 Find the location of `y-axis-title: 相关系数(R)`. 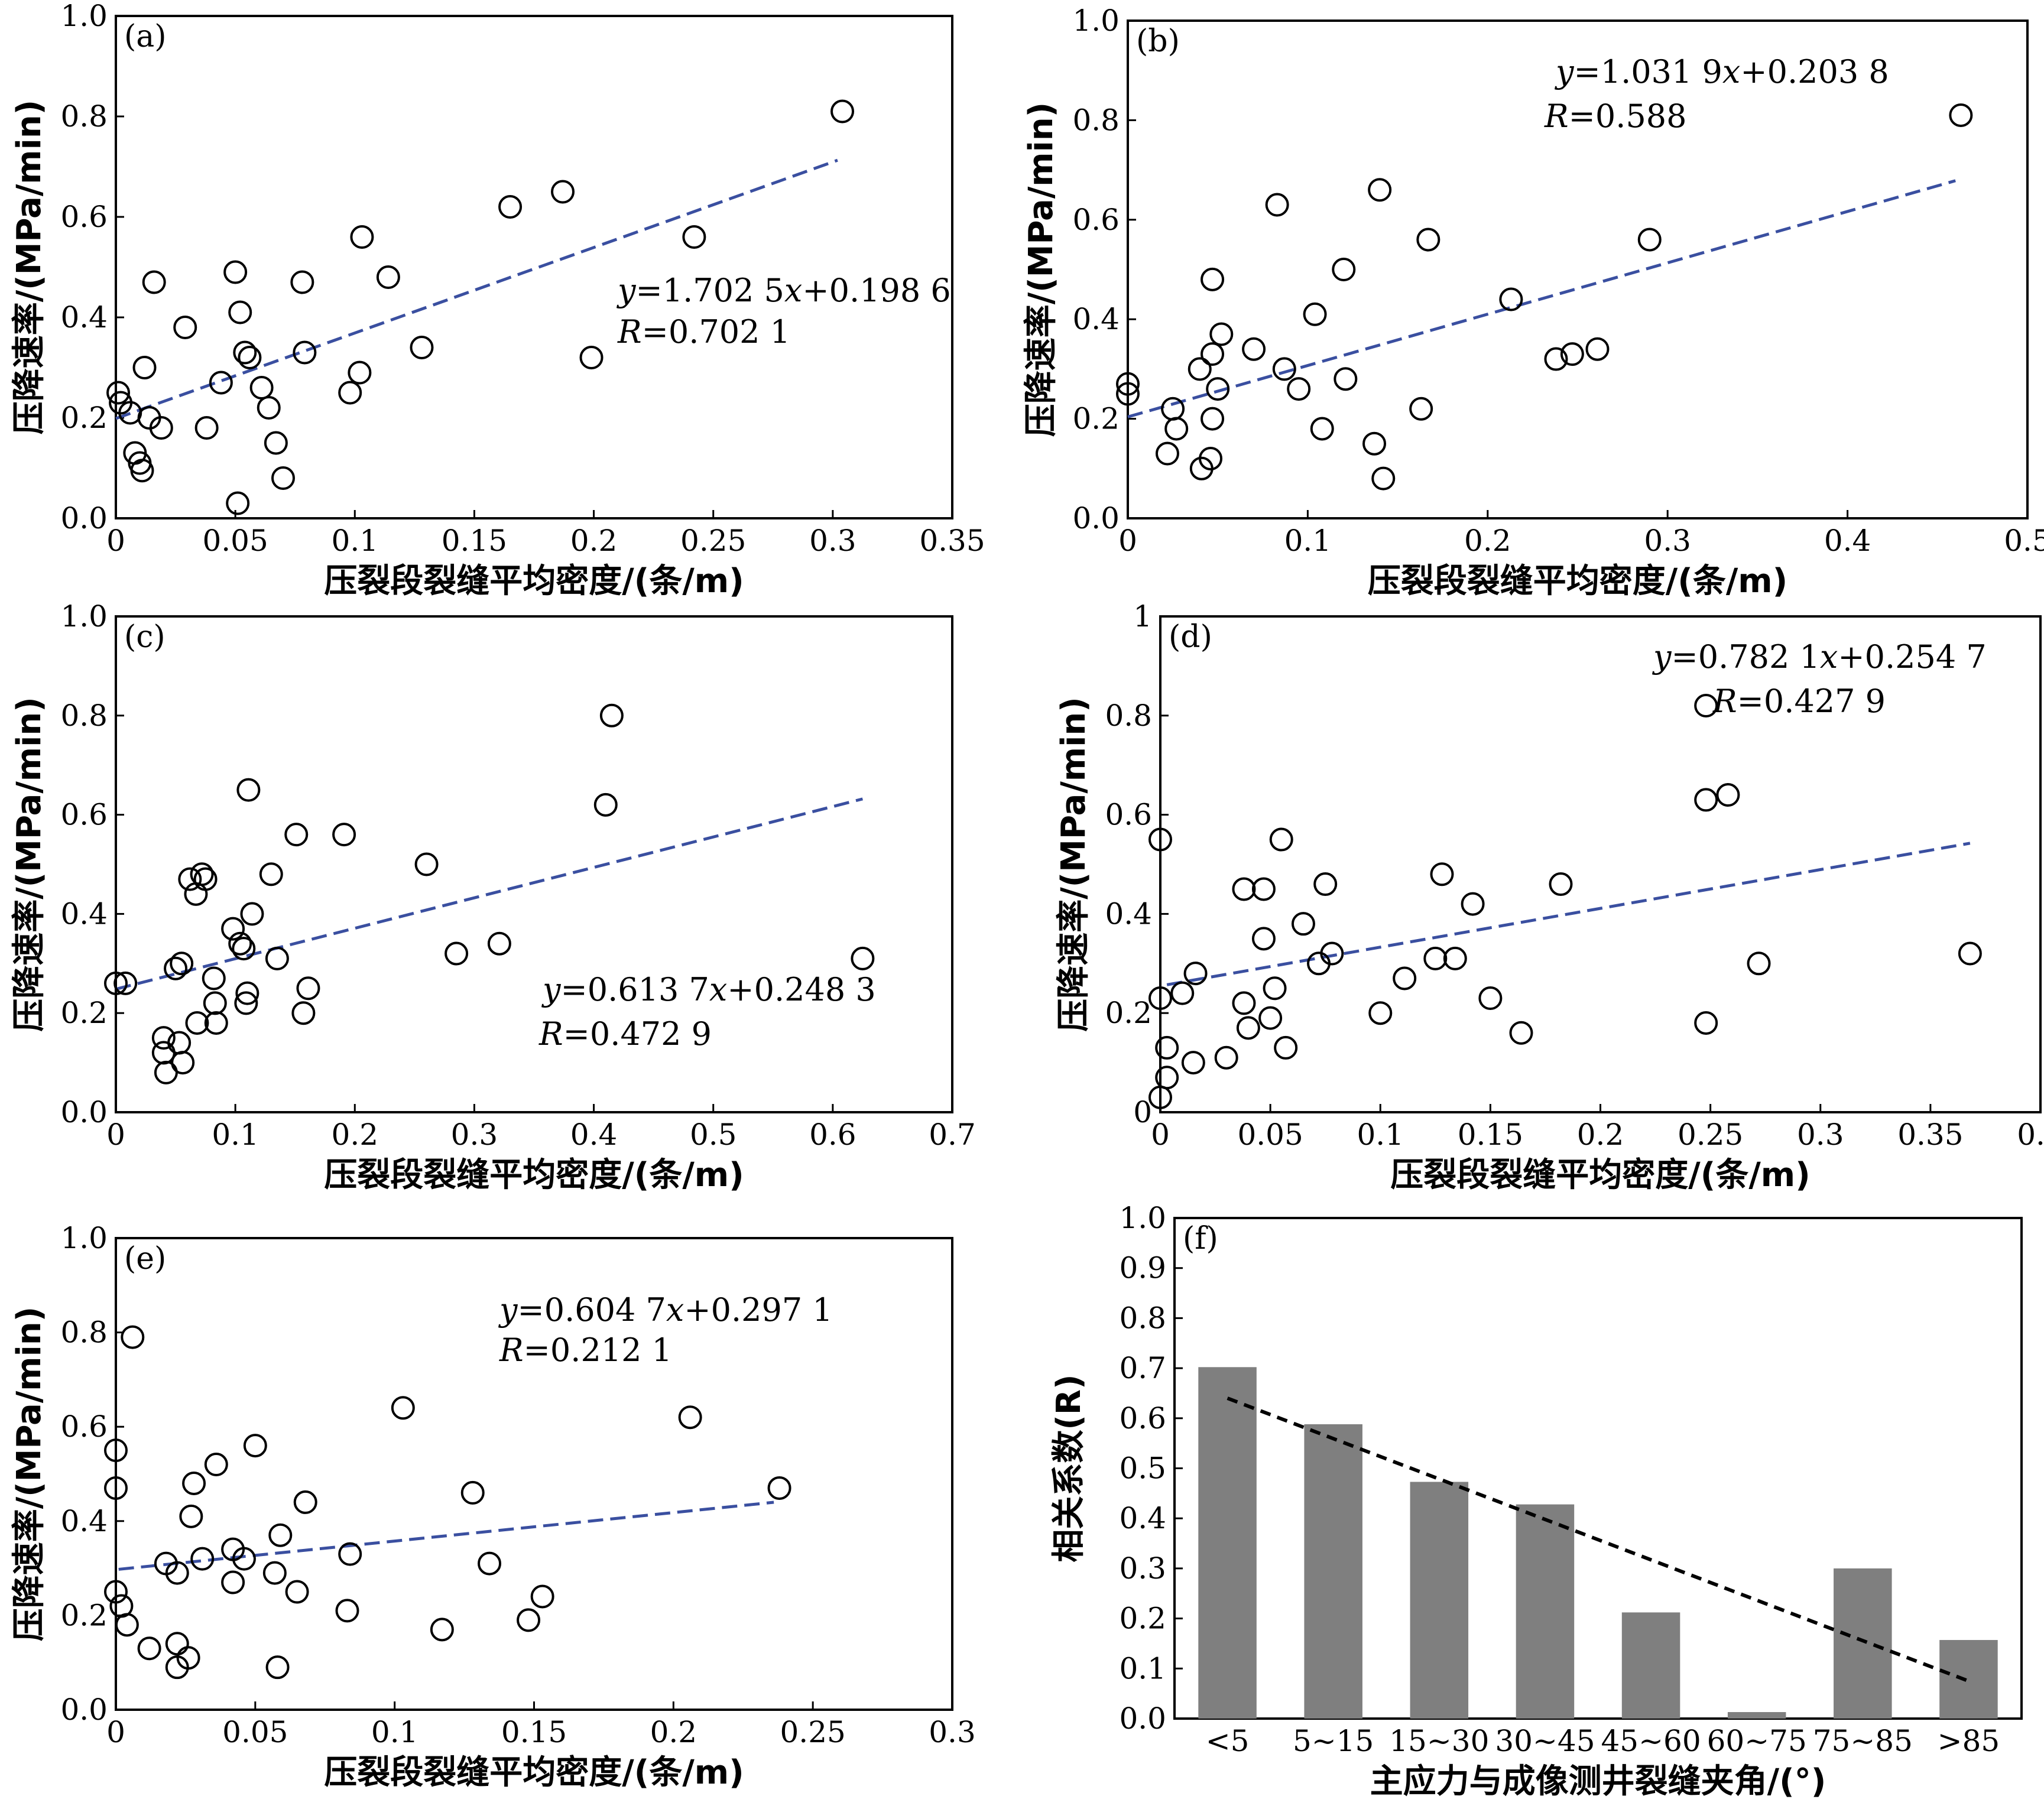

y-axis-title: 相关系数(R) is located at coordinates (1069, 1468).